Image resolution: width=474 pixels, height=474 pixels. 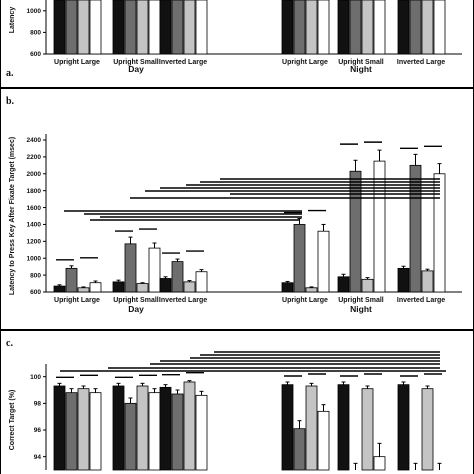 What do you see at coordinates (34, 225) in the screenshot?
I see `y-tick-label: 1400` at bounding box center [34, 225].